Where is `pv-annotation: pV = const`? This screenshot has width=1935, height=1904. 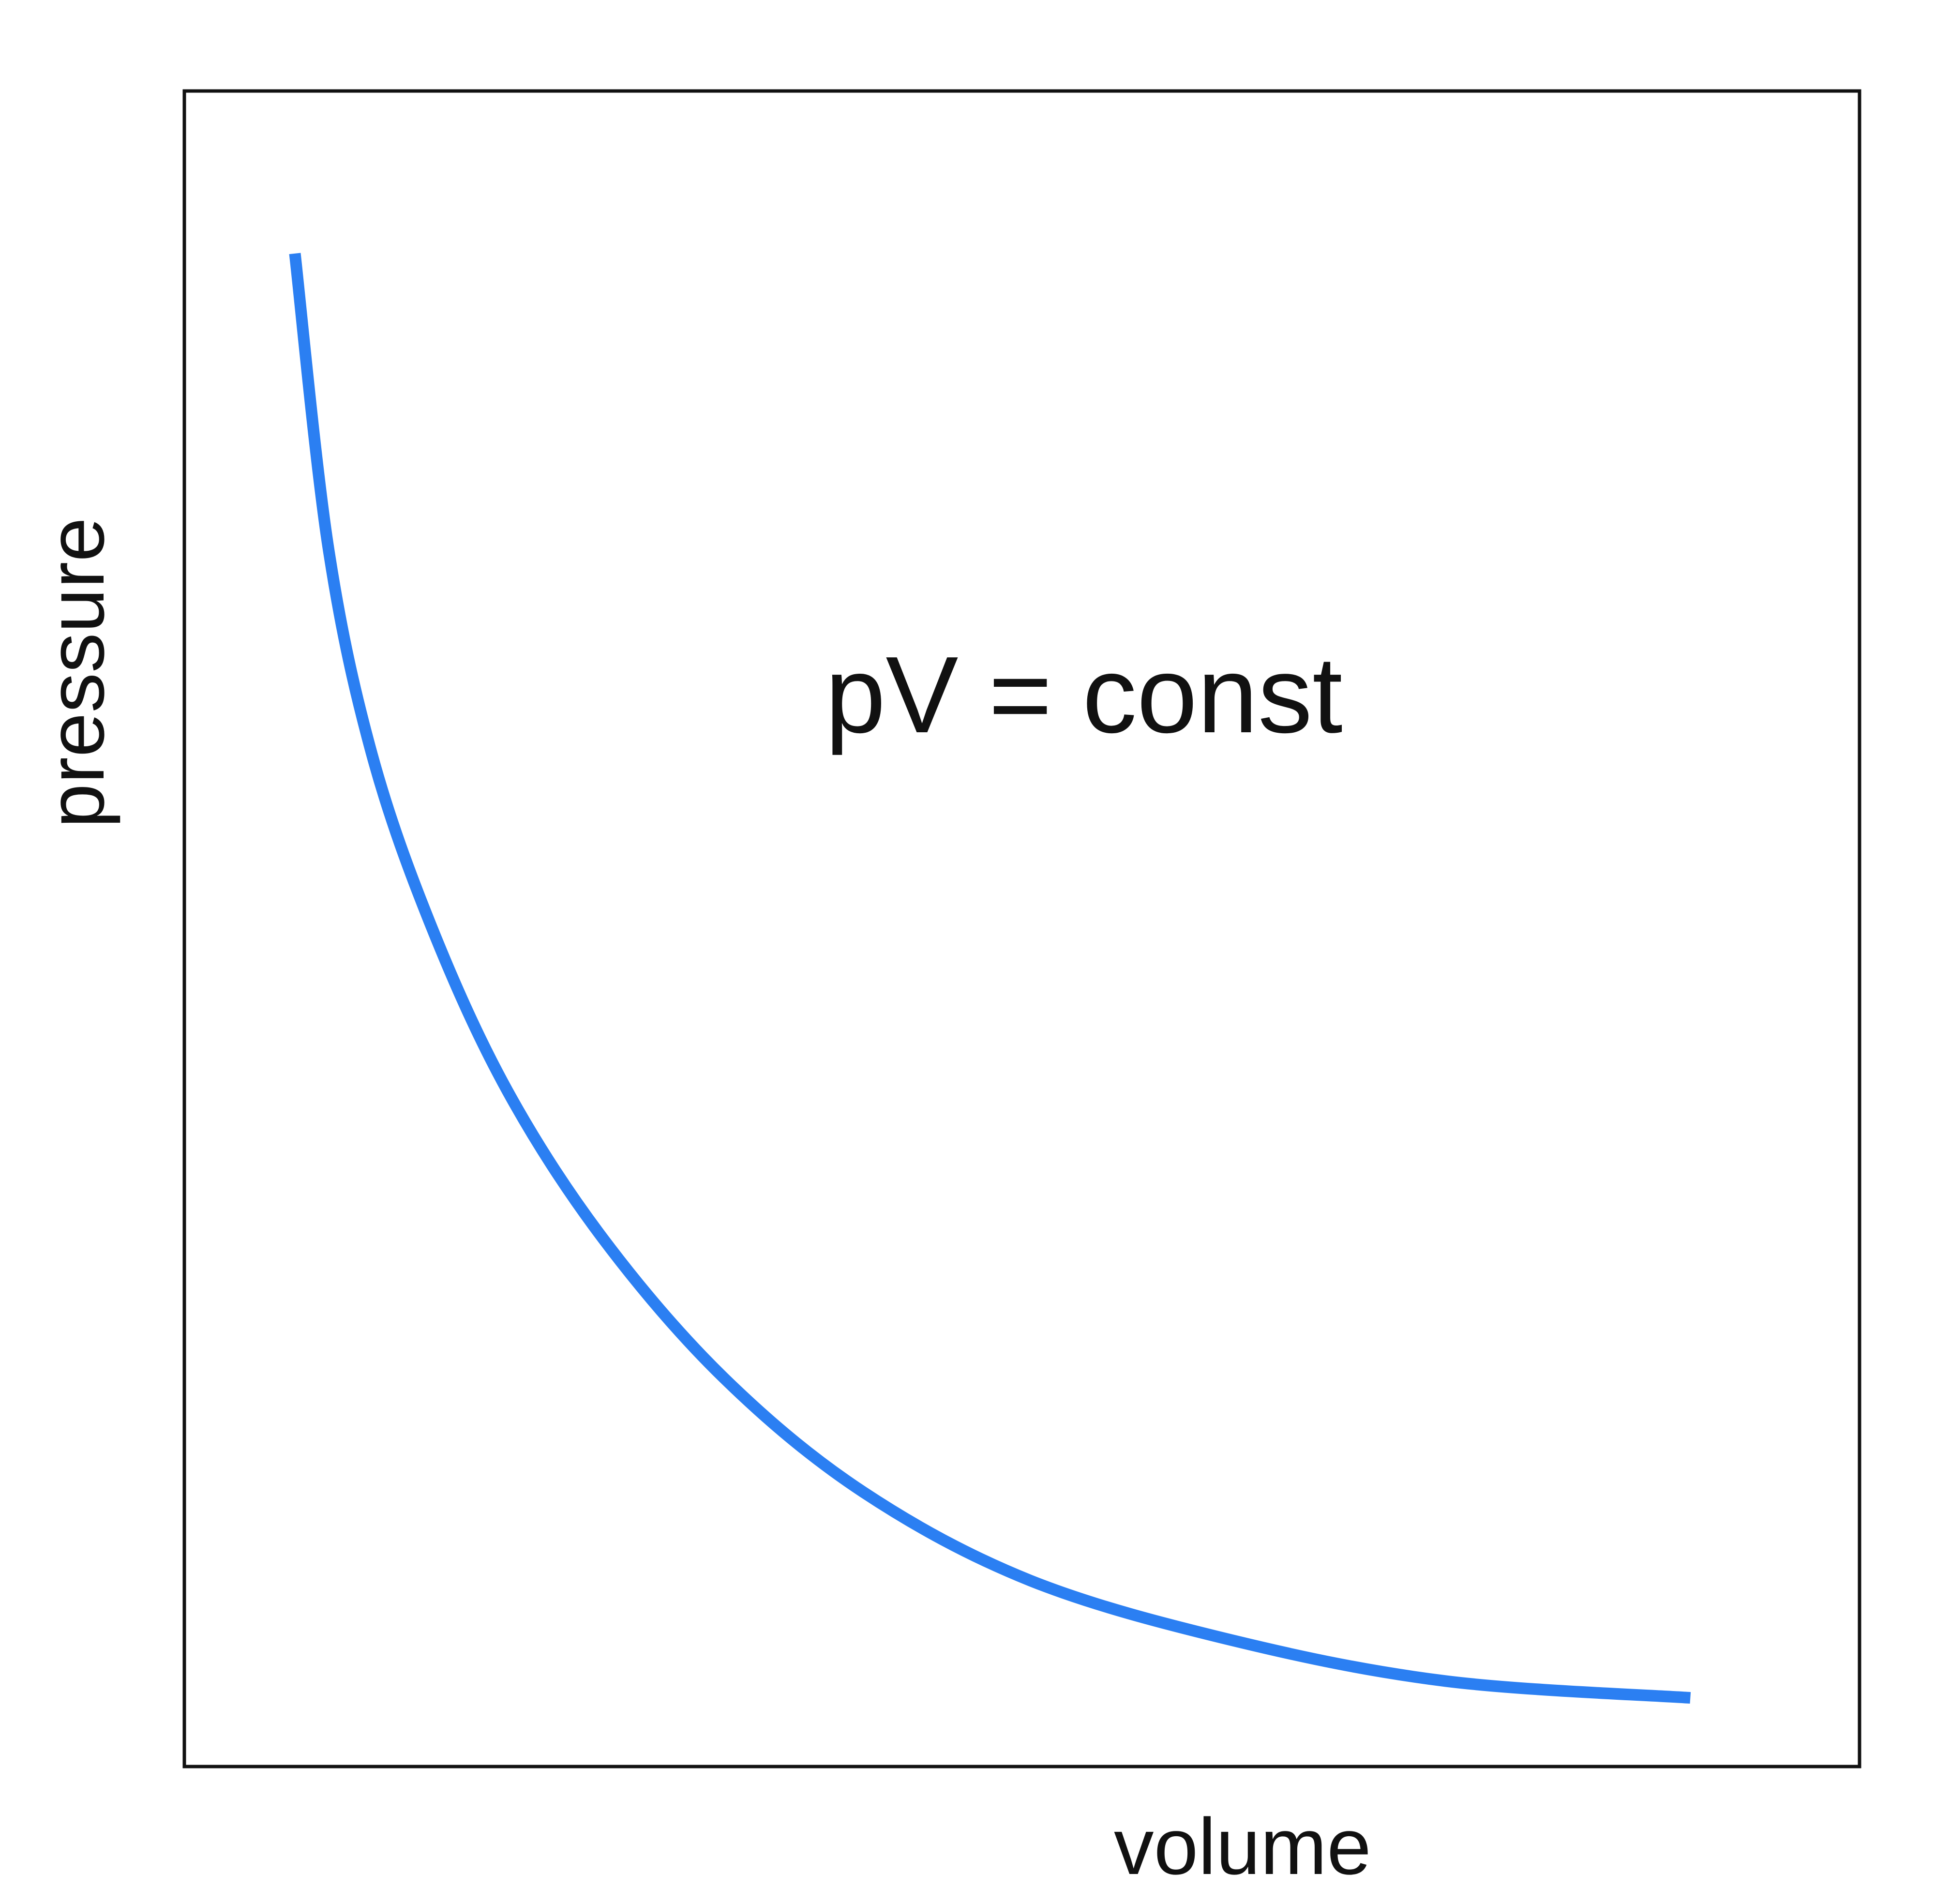 pv-annotation: pV = const is located at coordinates (1084, 695).